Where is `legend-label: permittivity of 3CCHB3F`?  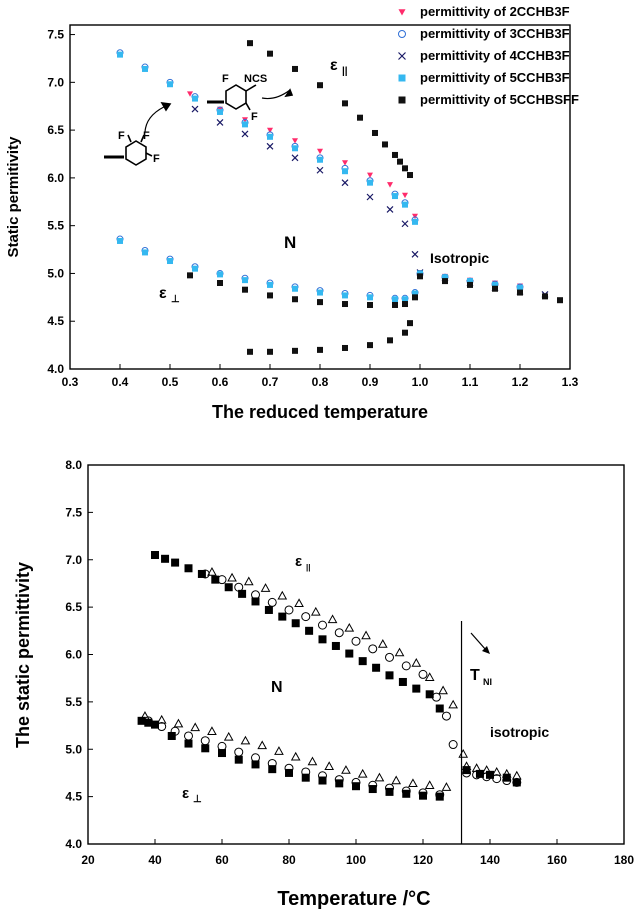 legend-label: permittivity of 3CCHB3F is located at coordinates (495, 33).